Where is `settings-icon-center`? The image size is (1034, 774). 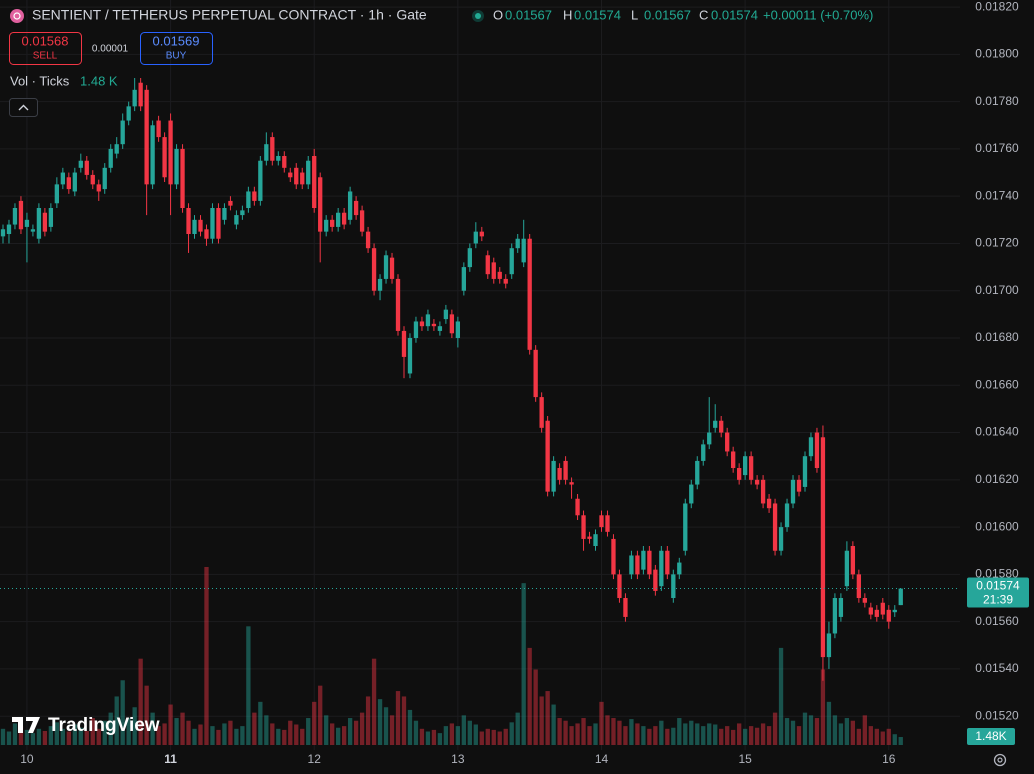
settings-icon-center is located at coordinates (1000, 760).